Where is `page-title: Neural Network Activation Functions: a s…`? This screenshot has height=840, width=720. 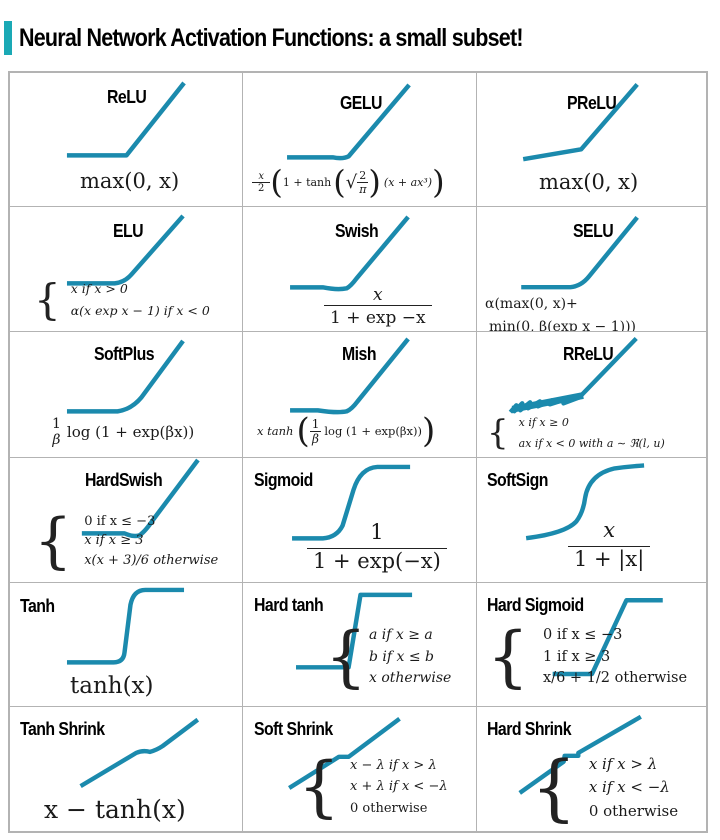
page-title: Neural Network Activation Functions: a s… is located at coordinates (304, 38).